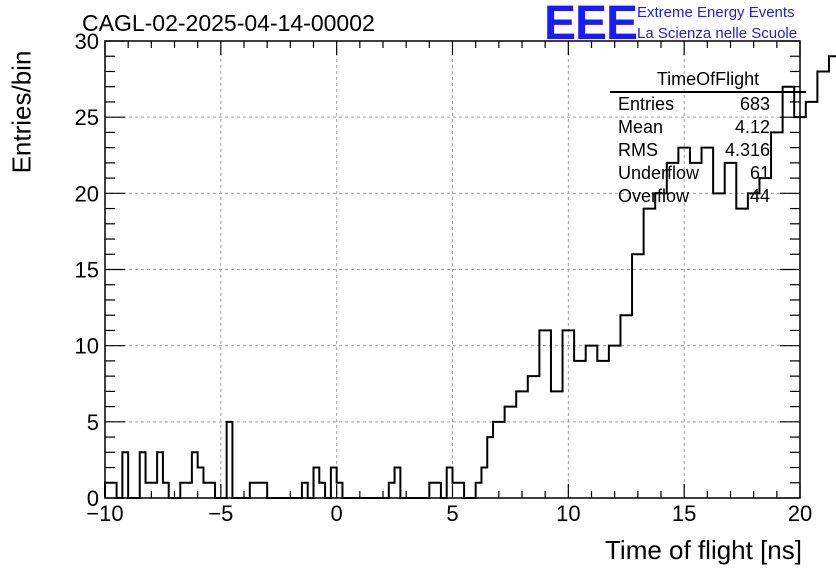  What do you see at coordinates (708, 80) in the screenshot?
I see `stats-title: TimeOfFlight` at bounding box center [708, 80].